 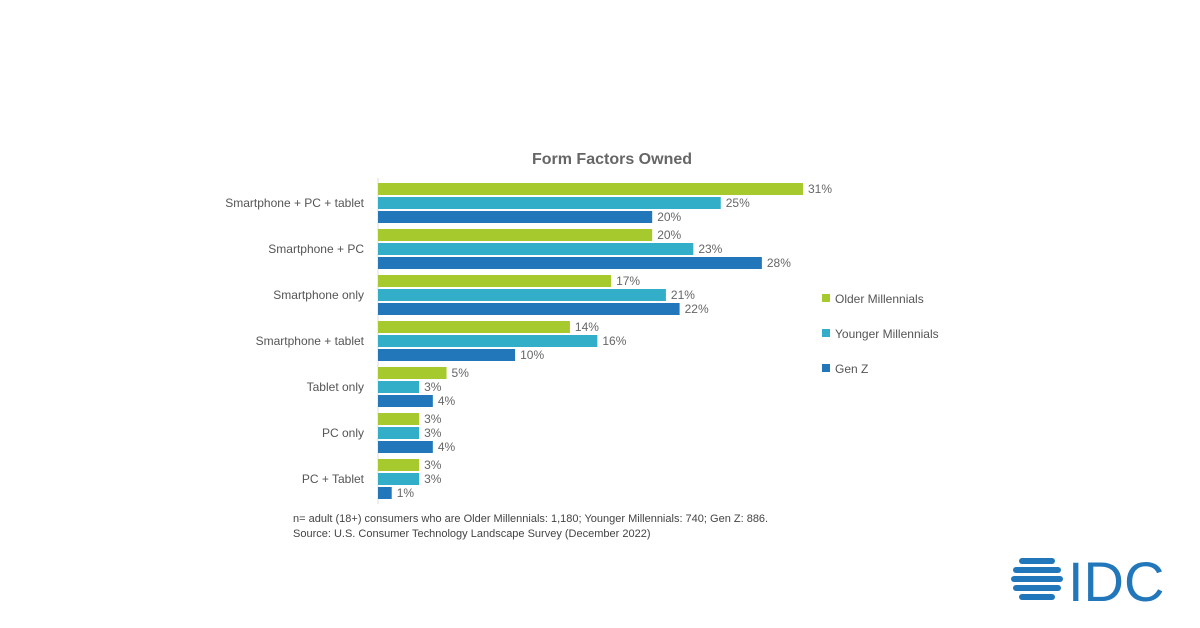 I want to click on category-label: PC + Tablet, so click(x=333, y=479).